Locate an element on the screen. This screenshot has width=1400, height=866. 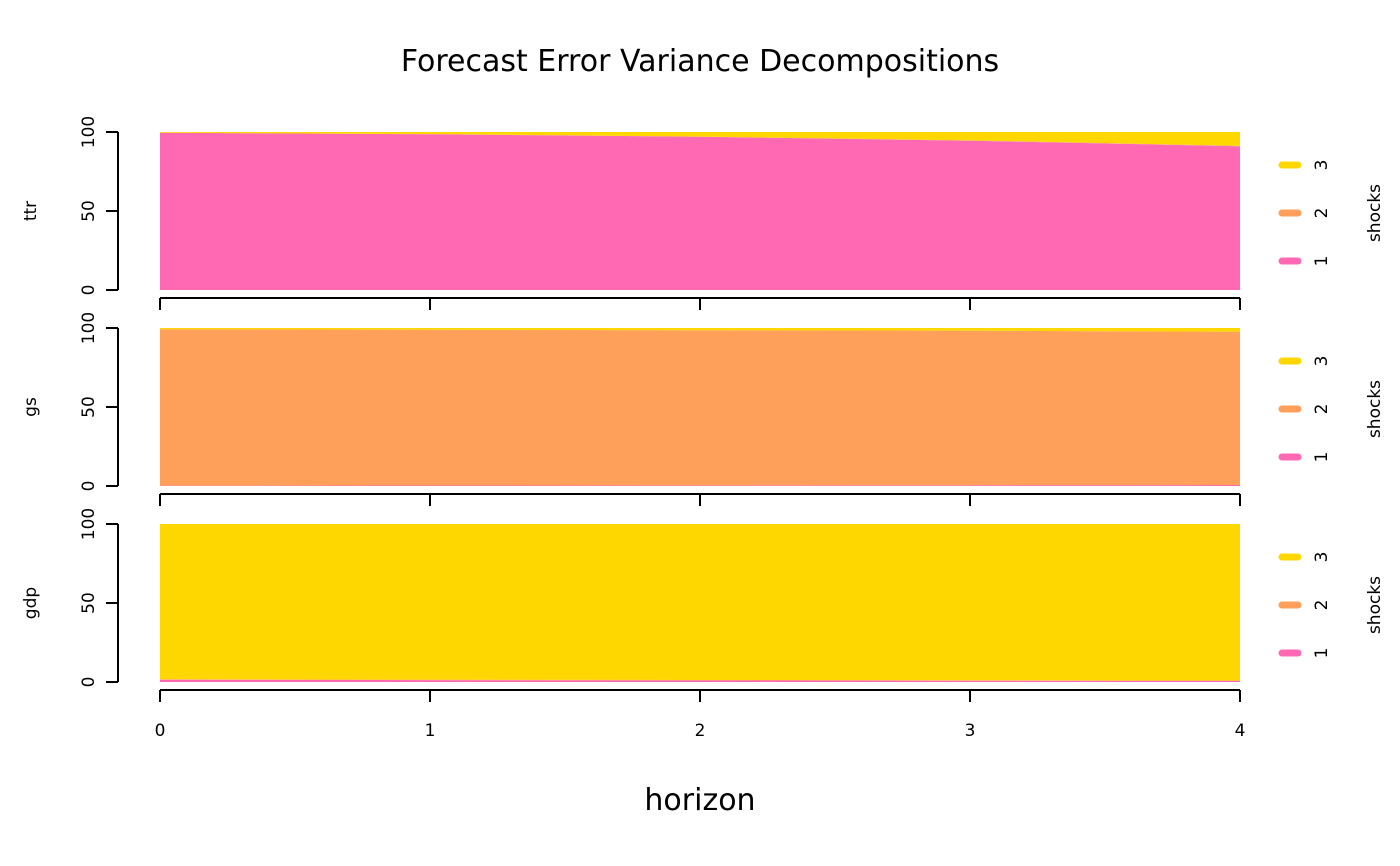
panel-label-gs: gs is located at coordinates (31, 407).